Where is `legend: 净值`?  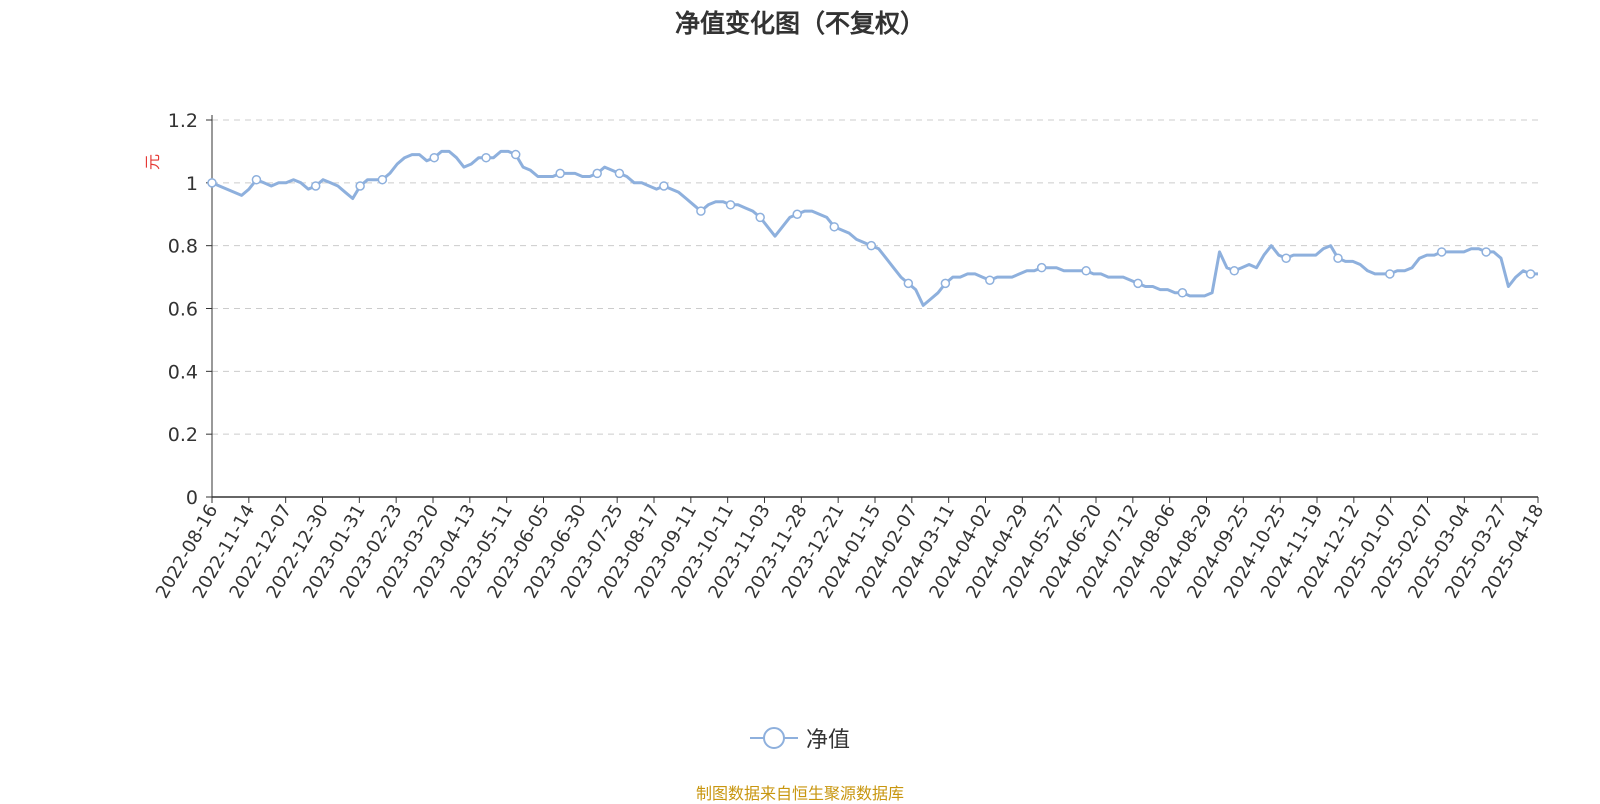
legend: 净值 is located at coordinates (800, 738).